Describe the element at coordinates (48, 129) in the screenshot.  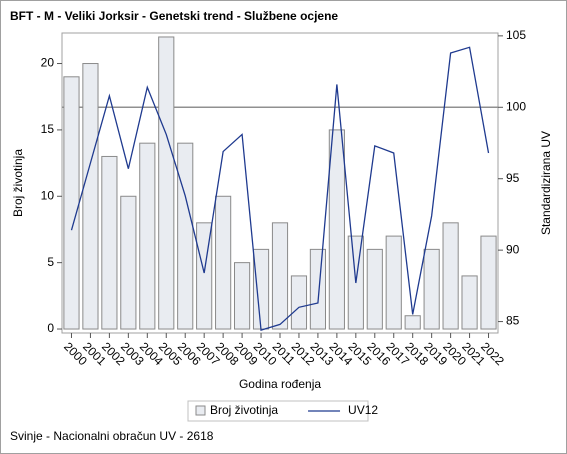
I see `y-tick-label: 15` at that location.